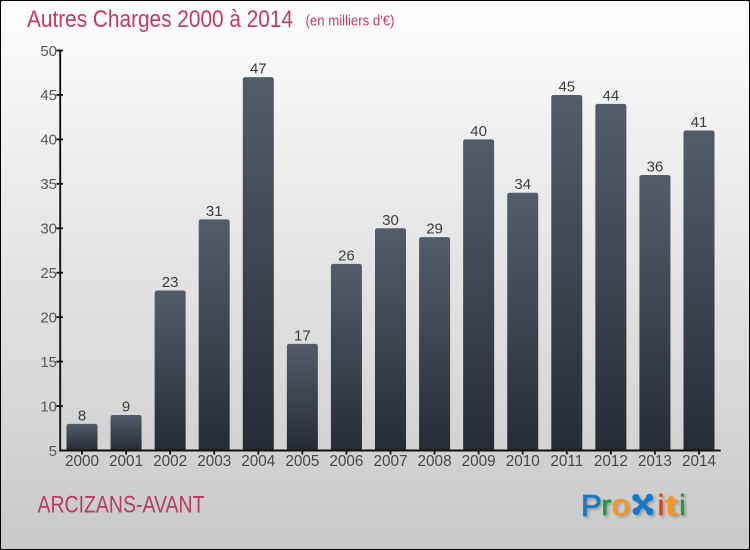 The width and height of the screenshot is (750, 550). Describe the element at coordinates (591, 505) in the screenshot. I see `svg-text: P` at that location.